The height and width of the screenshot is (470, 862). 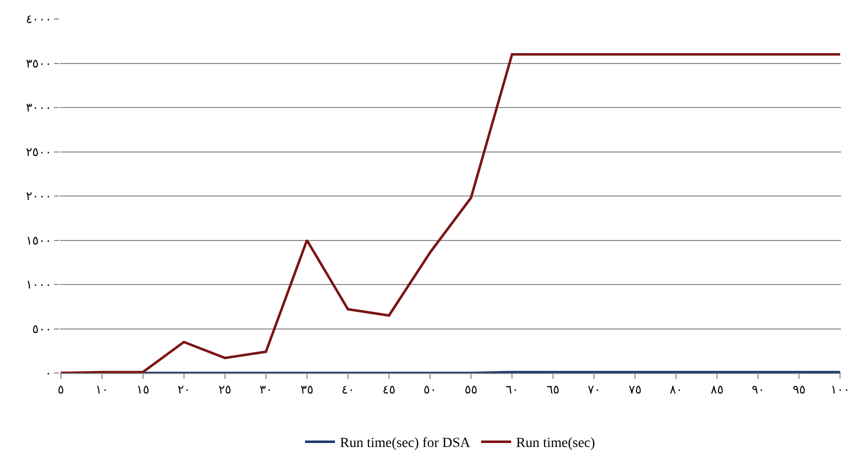 I want to click on x-tick-label: ١٠, so click(x=101, y=389).